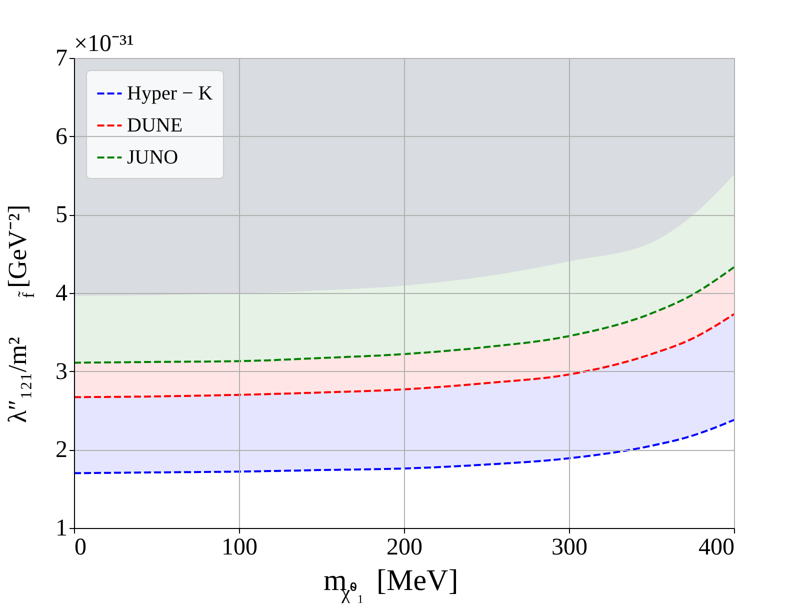 Image resolution: width=790 pixels, height=615 pixels. What do you see at coordinates (62, 371) in the screenshot?
I see `y-tick-label: 3` at bounding box center [62, 371].